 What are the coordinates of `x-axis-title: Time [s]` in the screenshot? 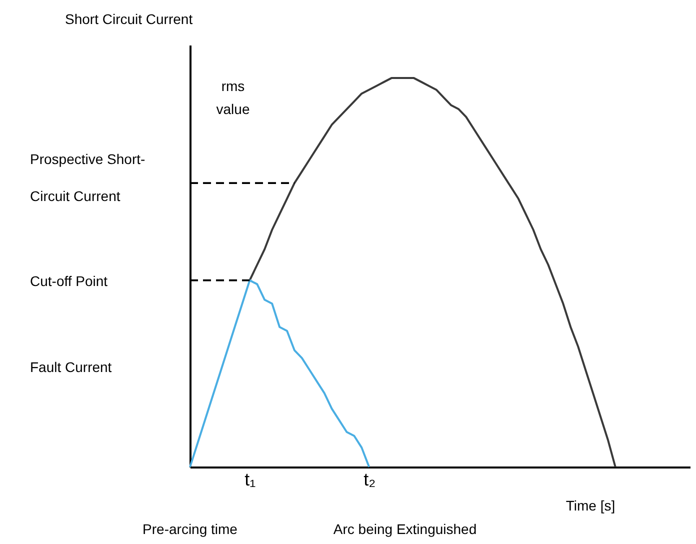 It's located at (591, 506).